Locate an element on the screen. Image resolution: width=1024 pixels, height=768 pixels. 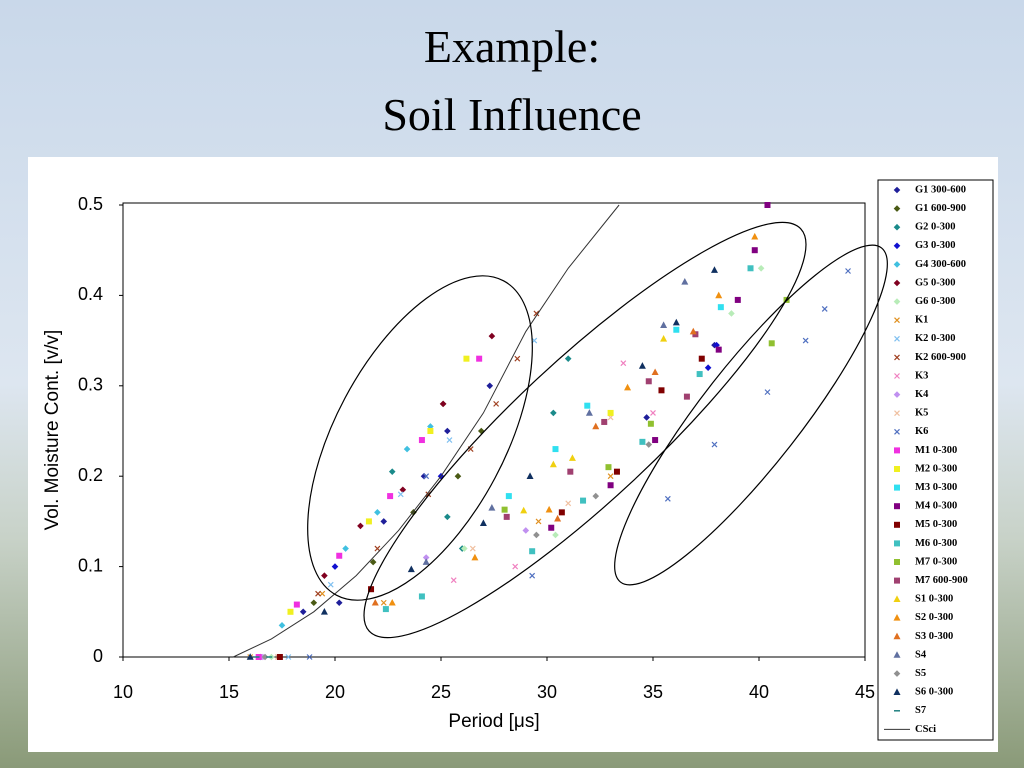
legend-label: G1 600-900 is located at coordinates (940, 208).